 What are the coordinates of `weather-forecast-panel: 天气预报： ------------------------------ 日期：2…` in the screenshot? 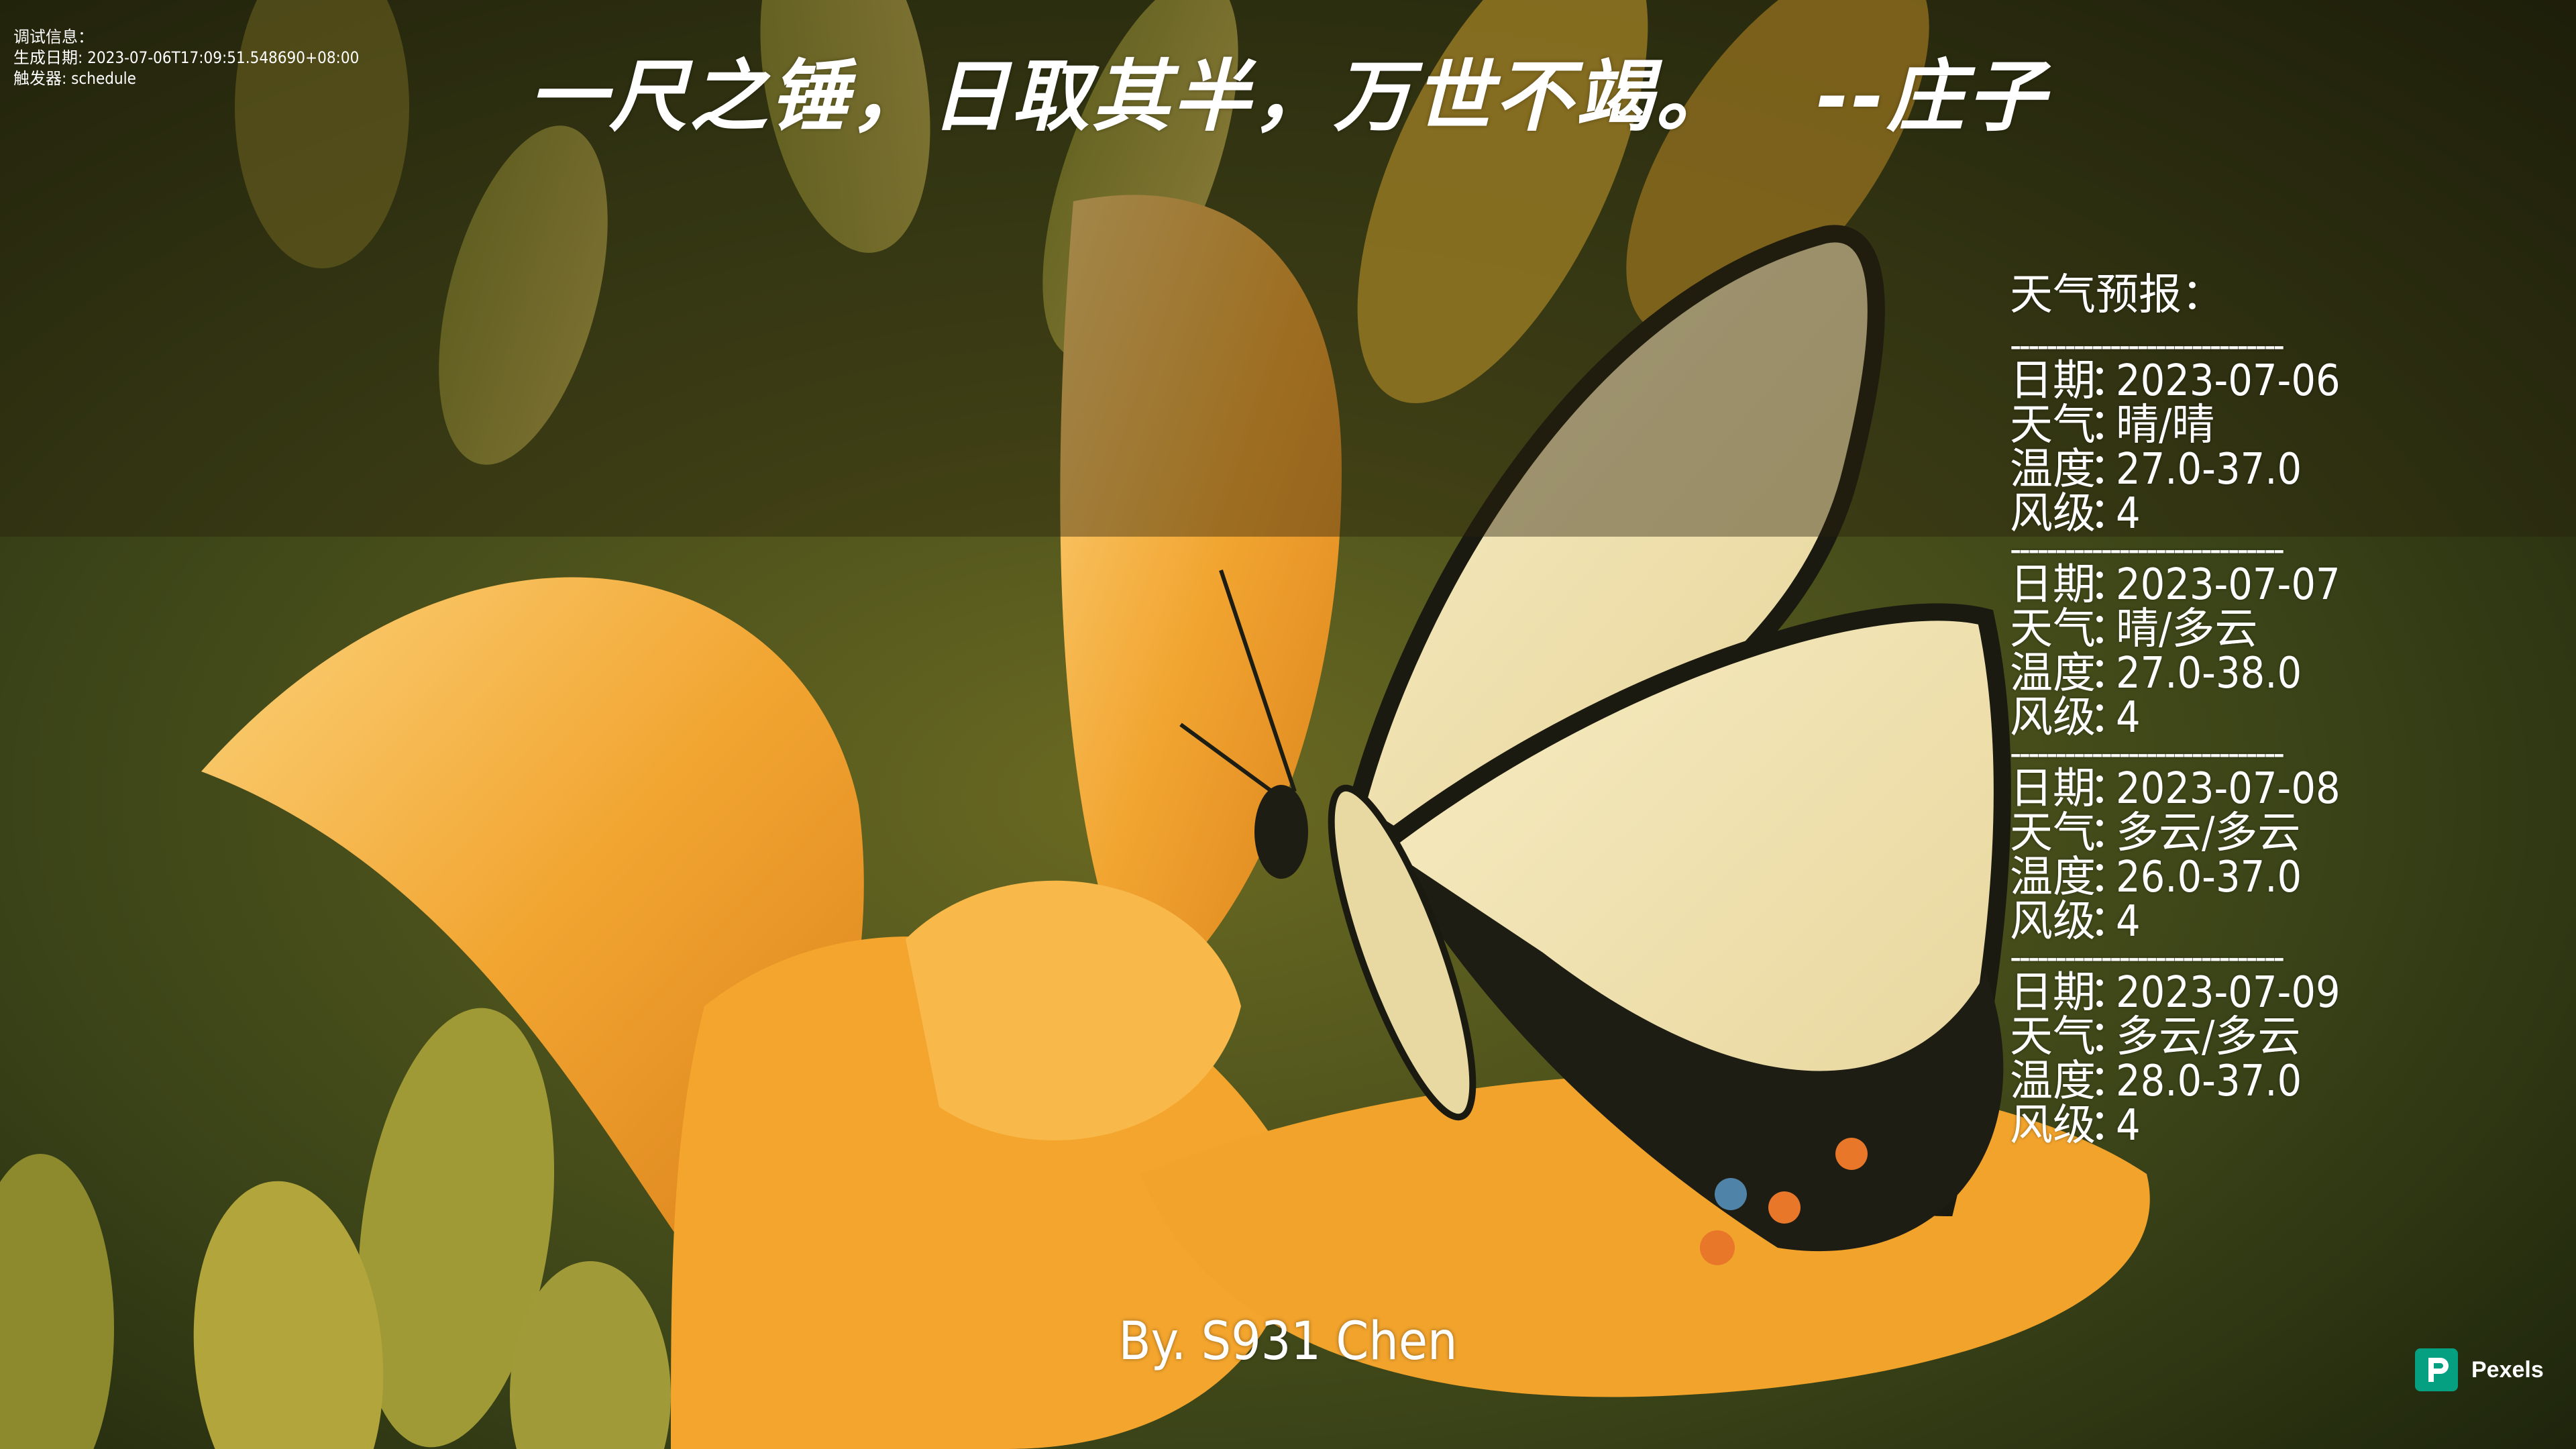 It's located at (2244, 703).